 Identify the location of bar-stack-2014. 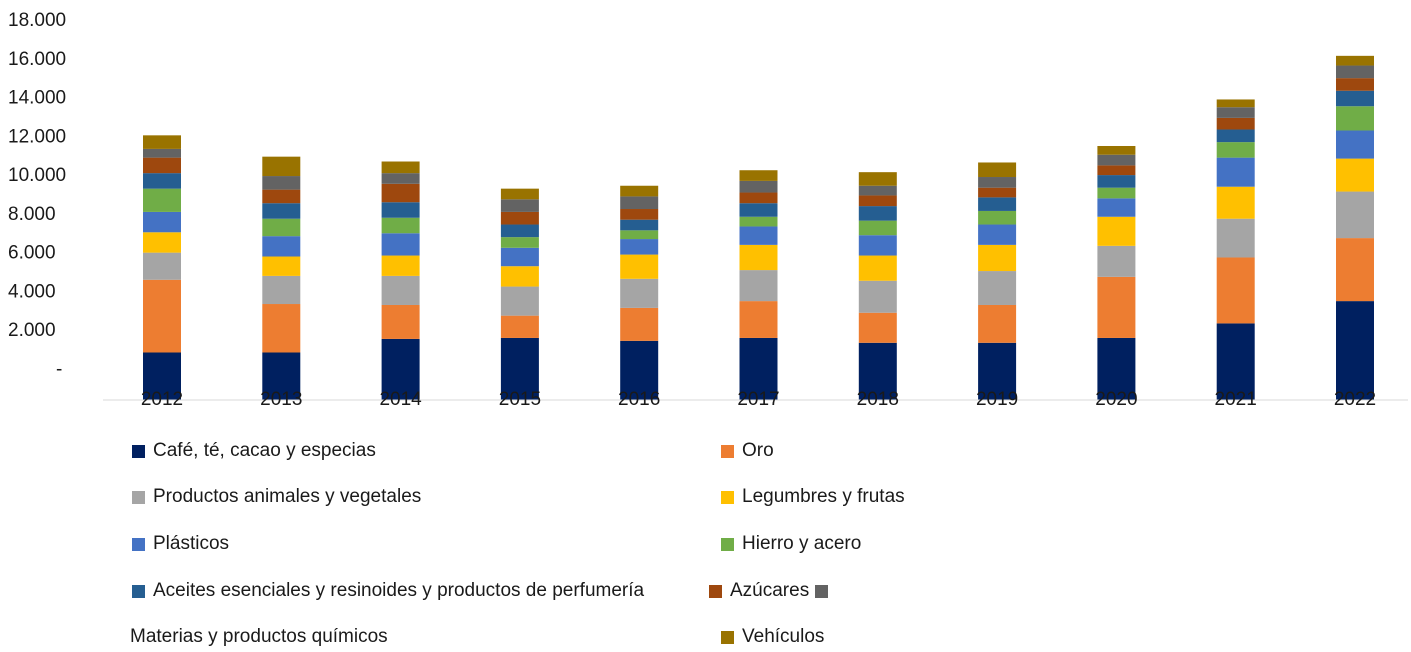
(400, 280).